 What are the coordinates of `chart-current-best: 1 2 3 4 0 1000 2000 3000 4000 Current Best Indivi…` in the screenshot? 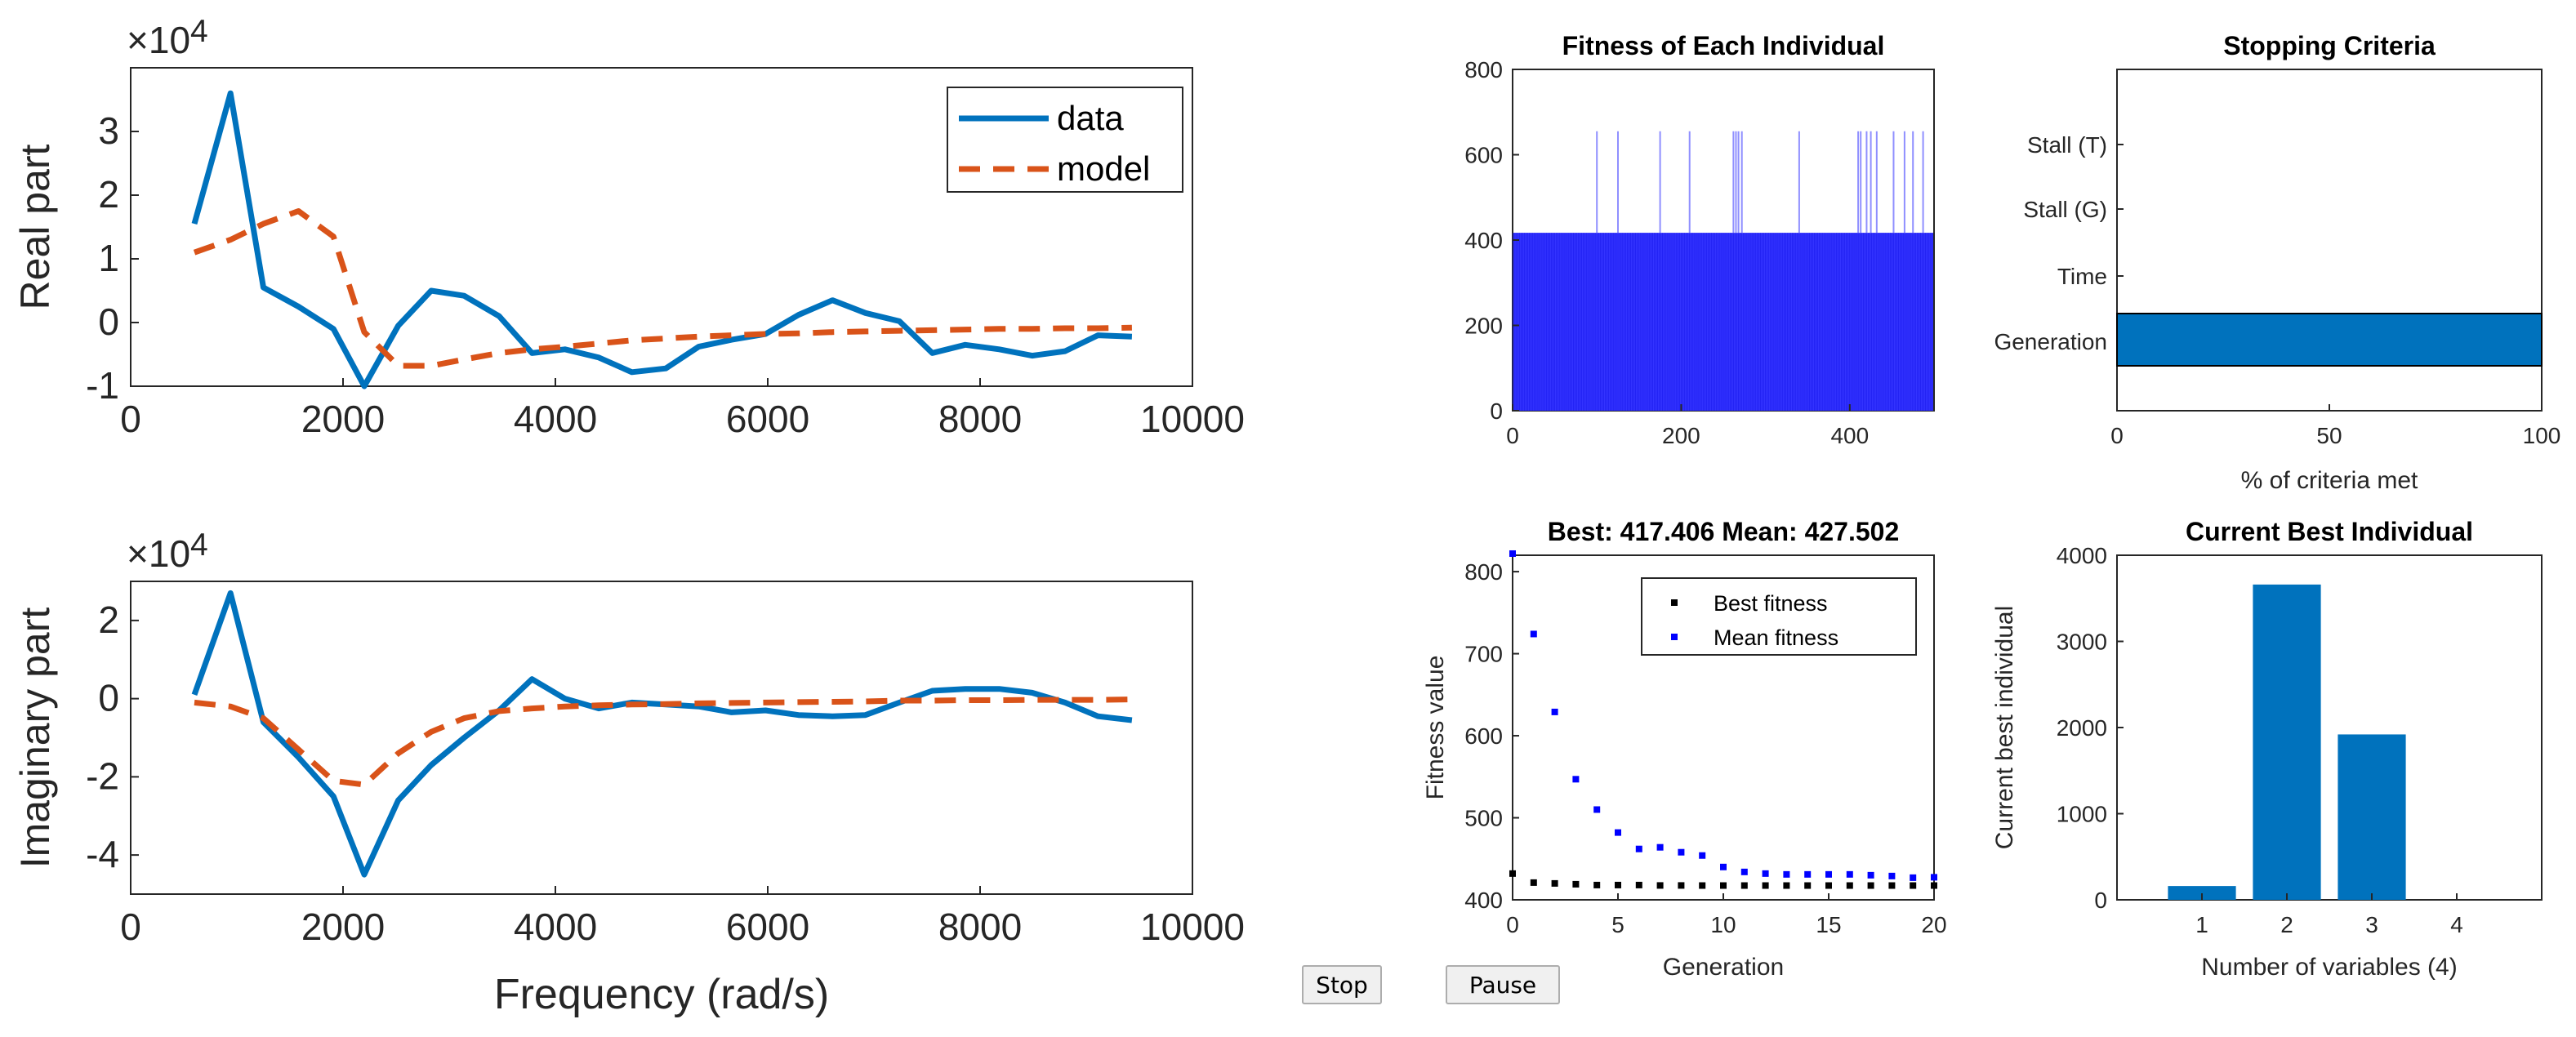 It's located at (2267, 749).